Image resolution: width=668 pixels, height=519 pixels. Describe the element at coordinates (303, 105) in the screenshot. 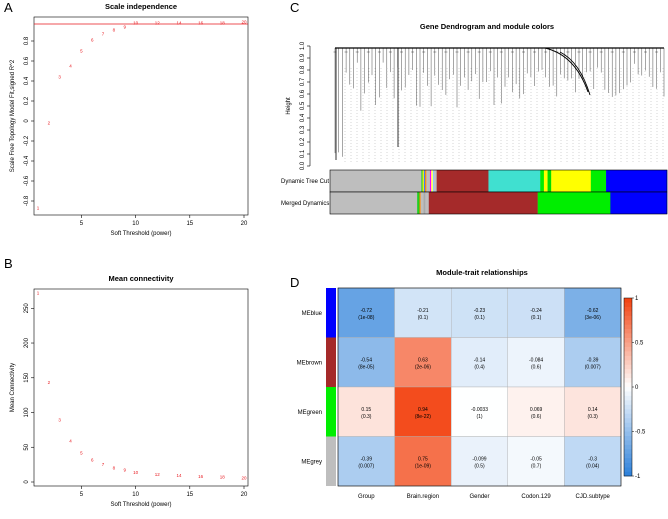

I see `y-tick-label: 0.5` at that location.